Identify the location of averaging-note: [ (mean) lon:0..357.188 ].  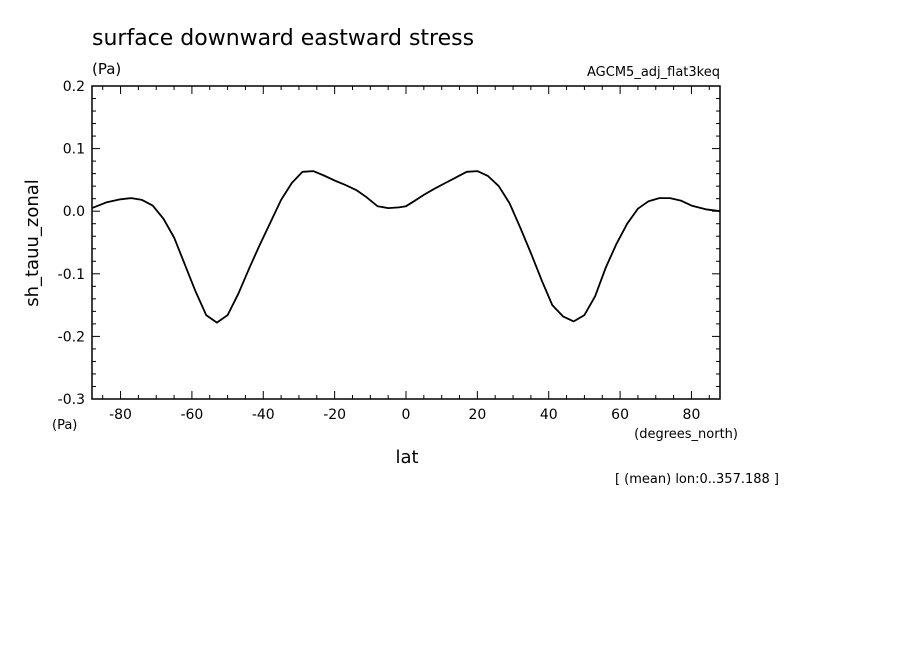
(697, 479).